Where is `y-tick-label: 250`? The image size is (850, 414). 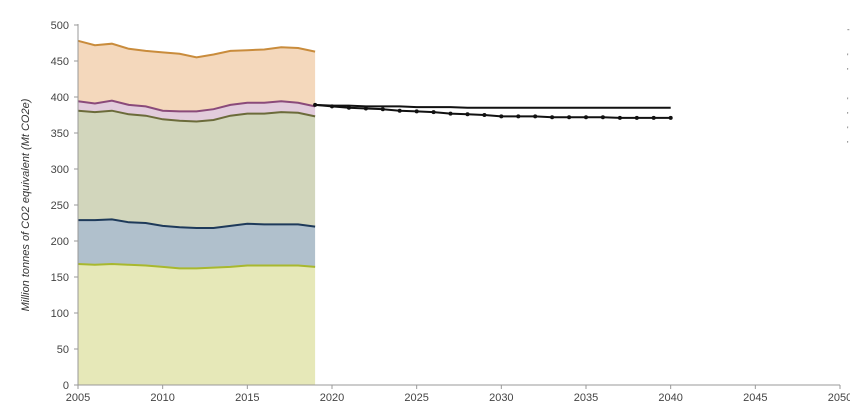
y-tick-label: 250 is located at coordinates (60, 206).